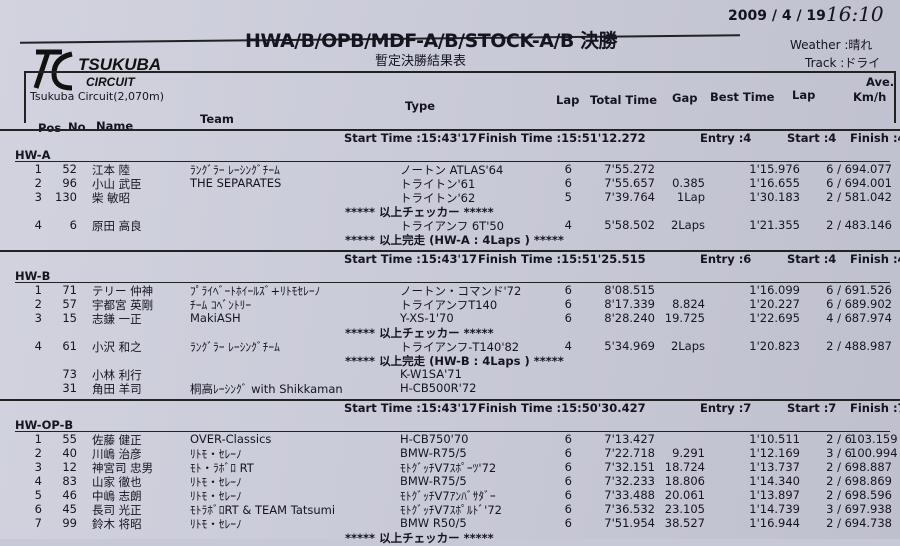 The width and height of the screenshot is (900, 546). What do you see at coordinates (433, 523) in the screenshot?
I see `cell-type: BMW R50/5` at bounding box center [433, 523].